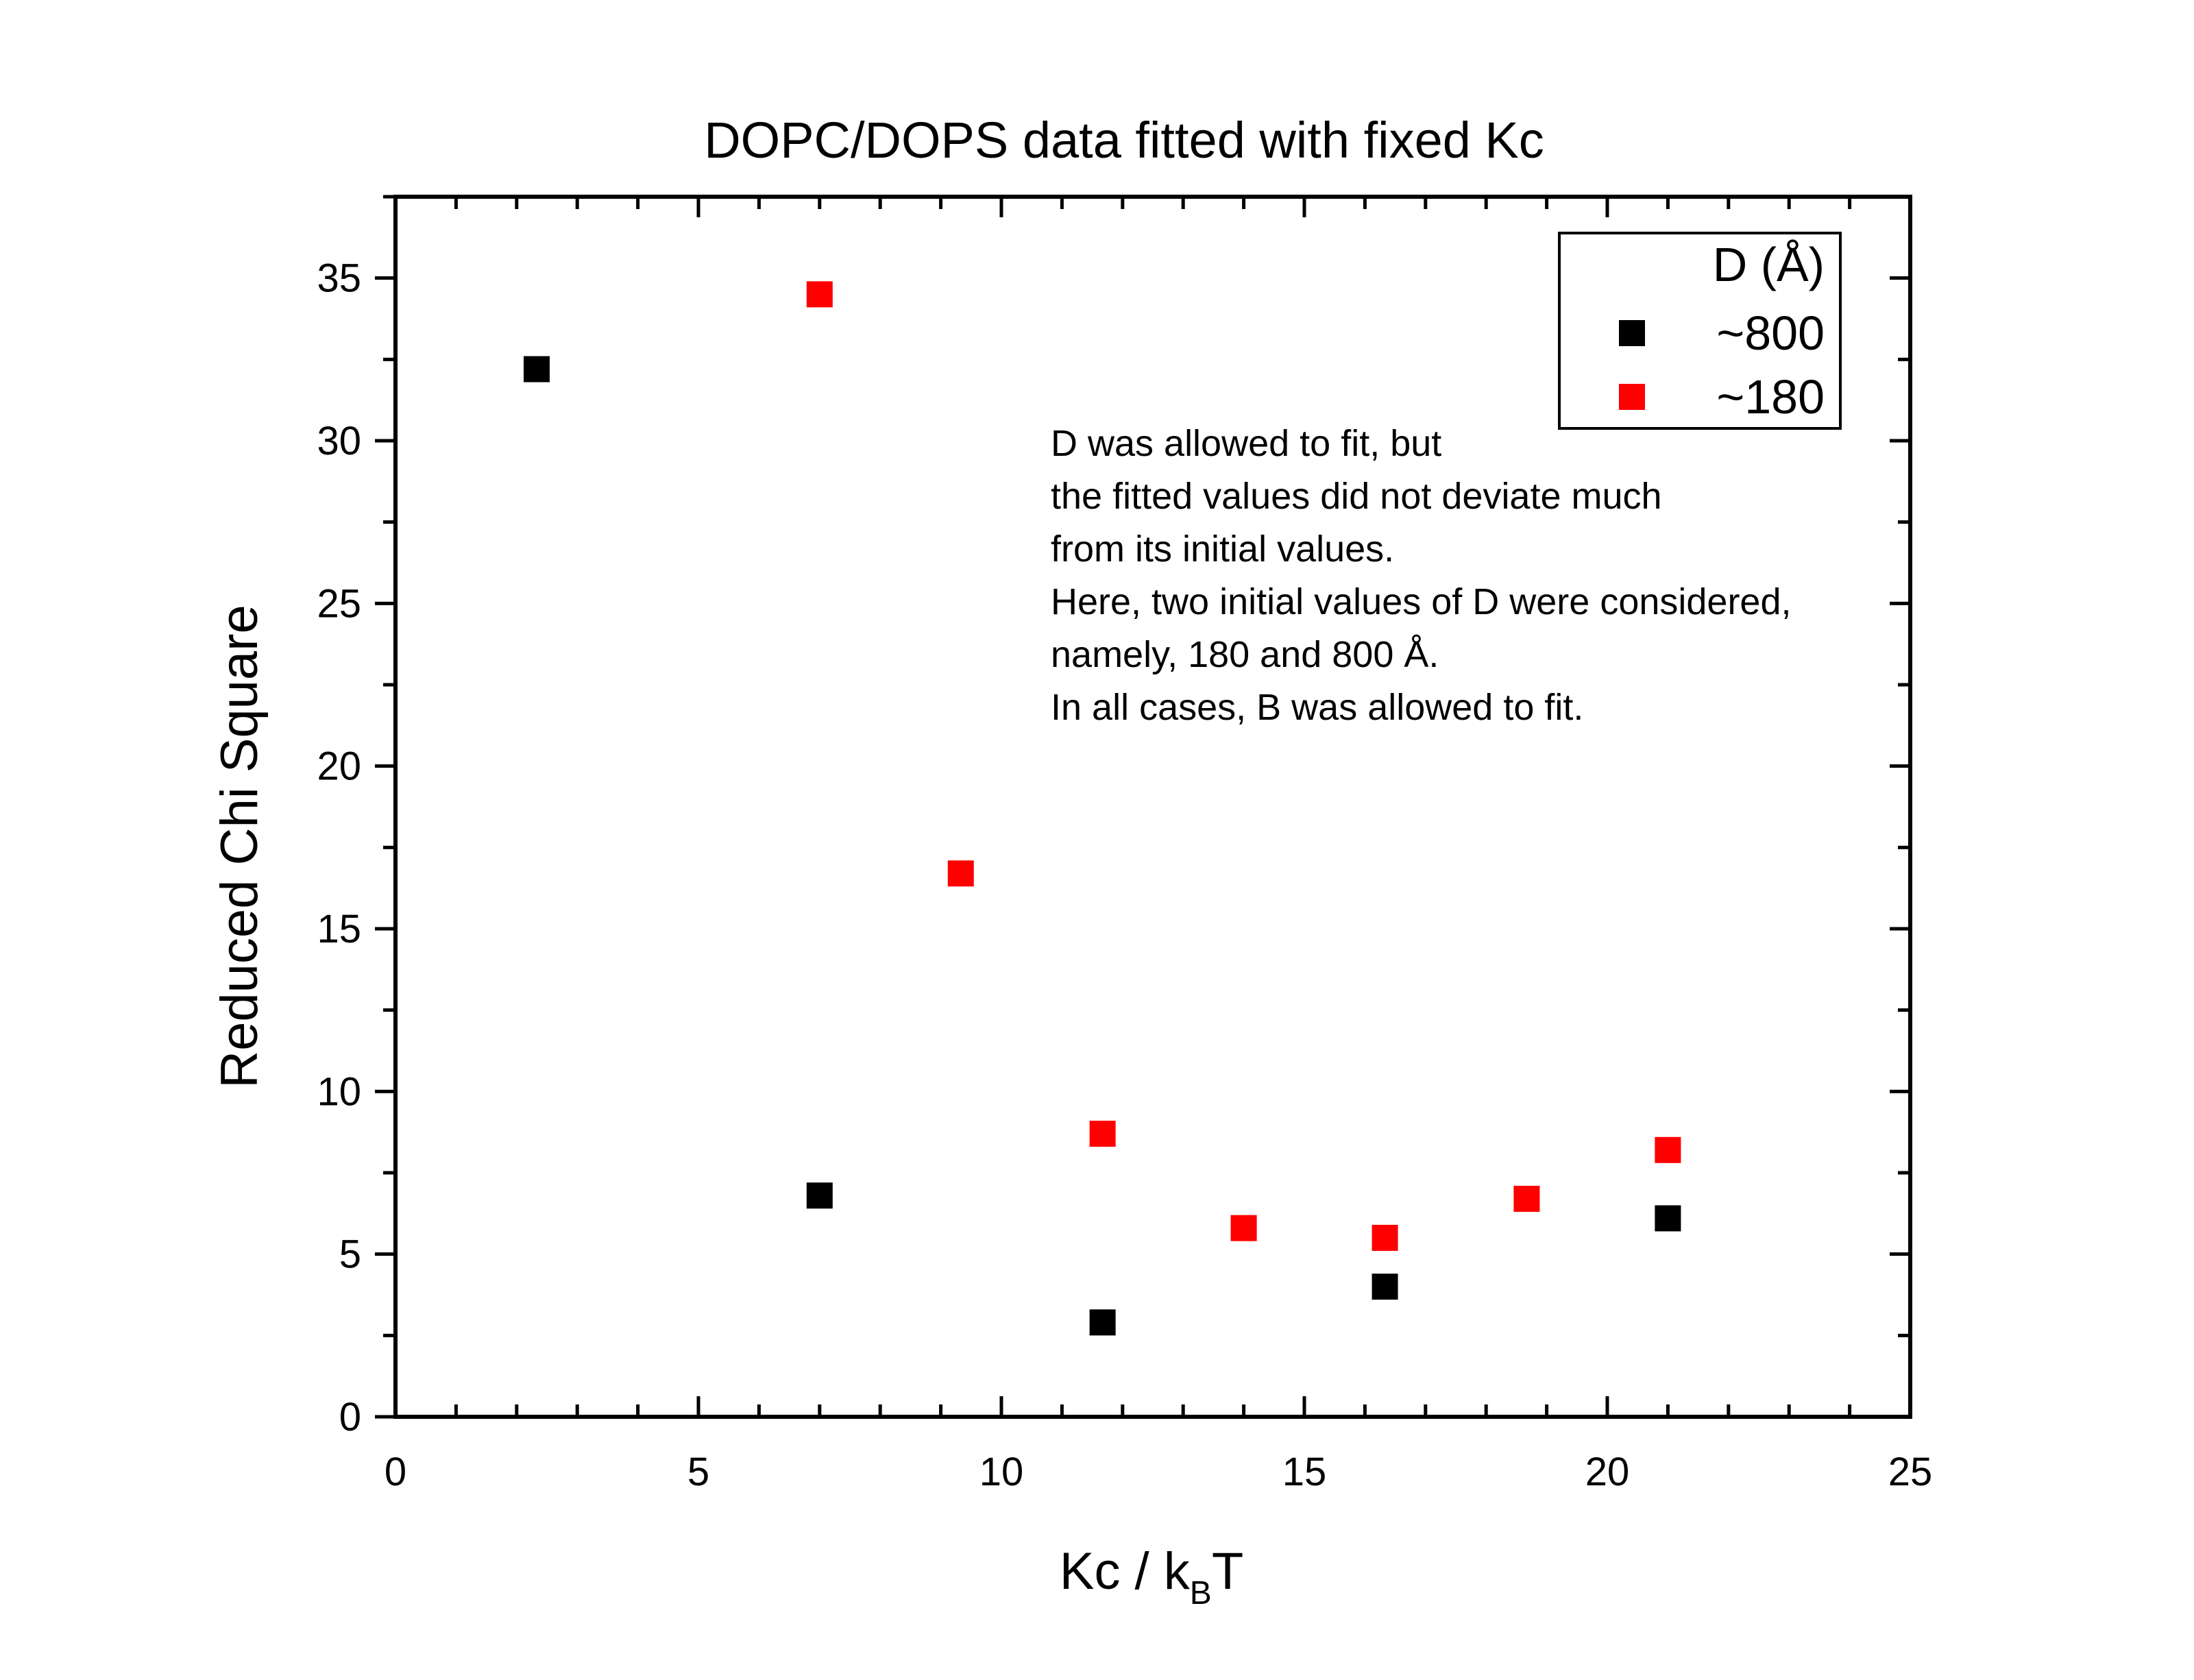  Describe the element at coordinates (240, 846) in the screenshot. I see `y-axis-label: Reduced Chi Square` at that location.